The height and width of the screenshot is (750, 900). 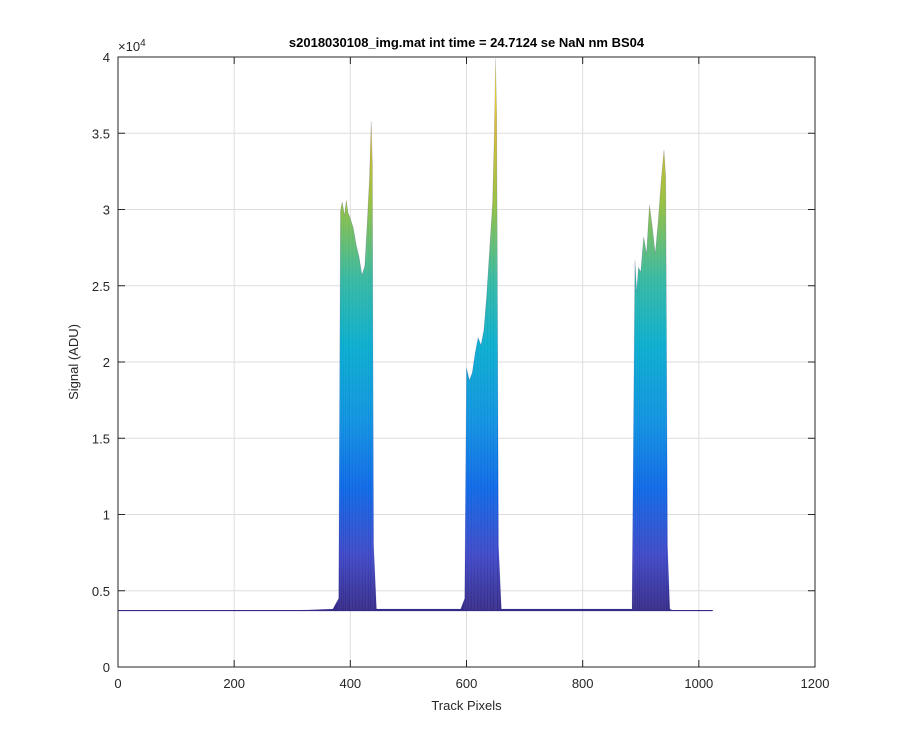 I want to click on y-exponent-label: ×10⁴, so click(x=132, y=46).